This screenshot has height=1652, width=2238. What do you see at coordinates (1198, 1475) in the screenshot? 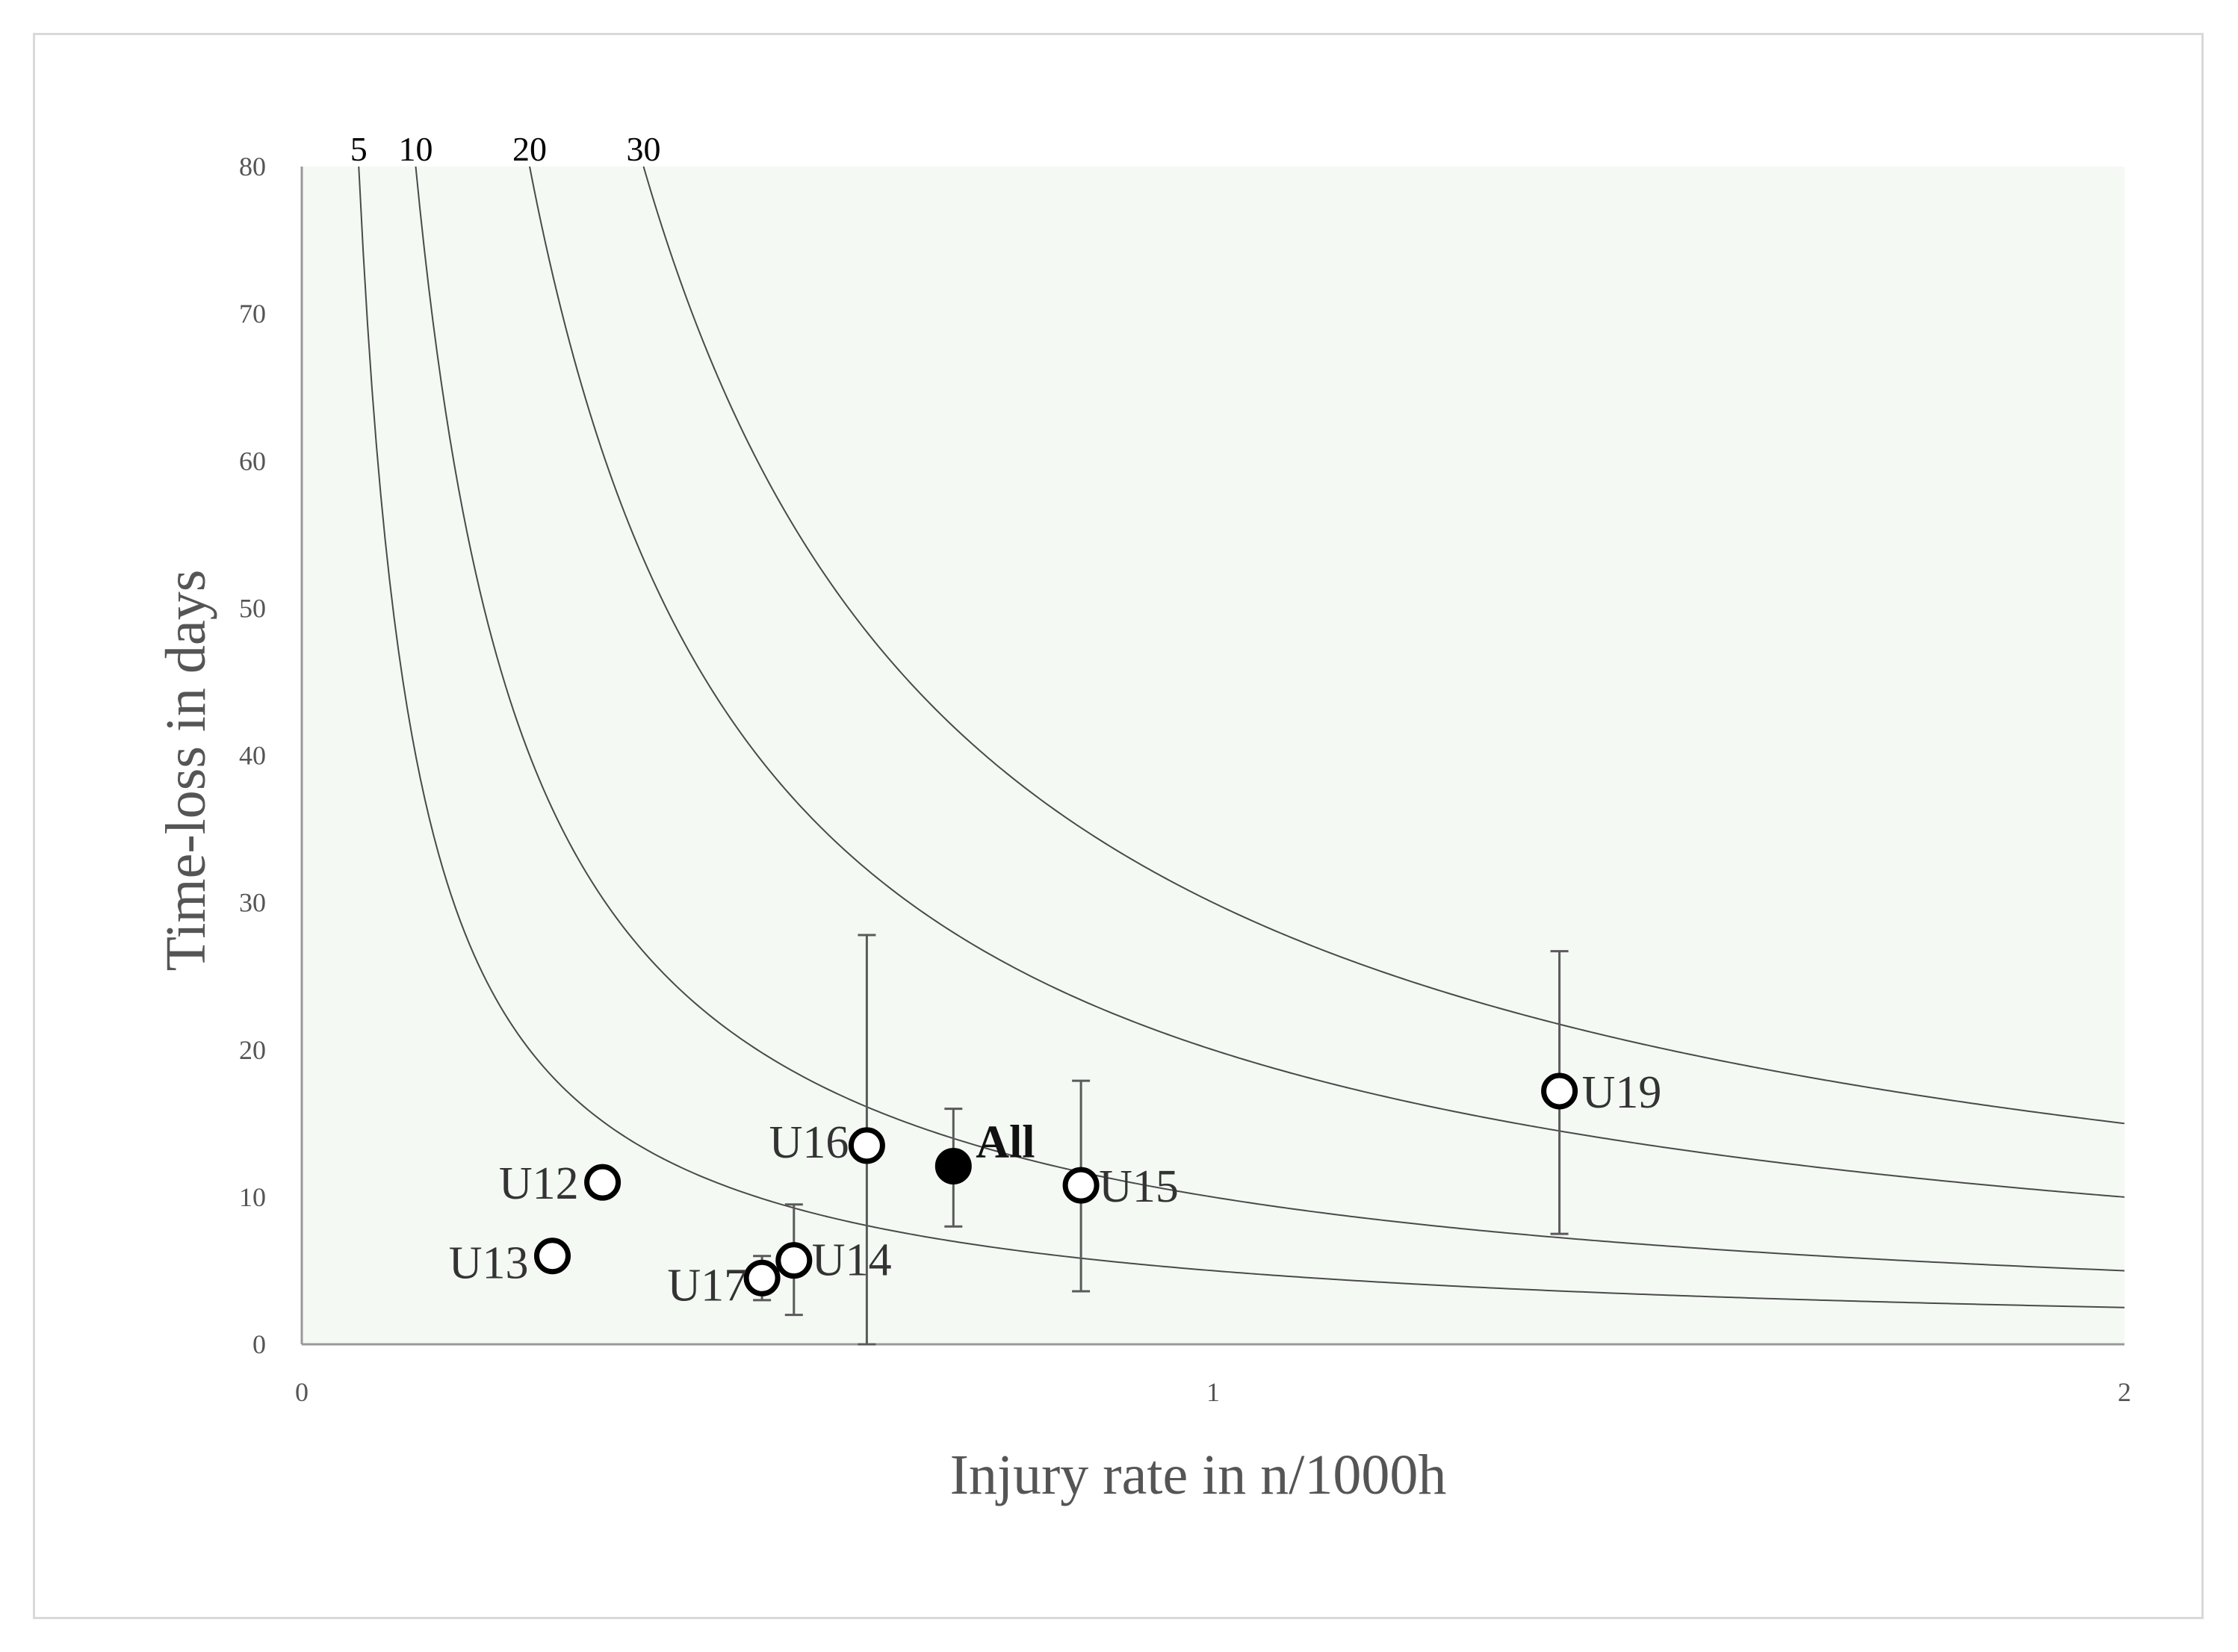
I see `x-axis-title: Injury rate in n/1000h` at bounding box center [1198, 1475].